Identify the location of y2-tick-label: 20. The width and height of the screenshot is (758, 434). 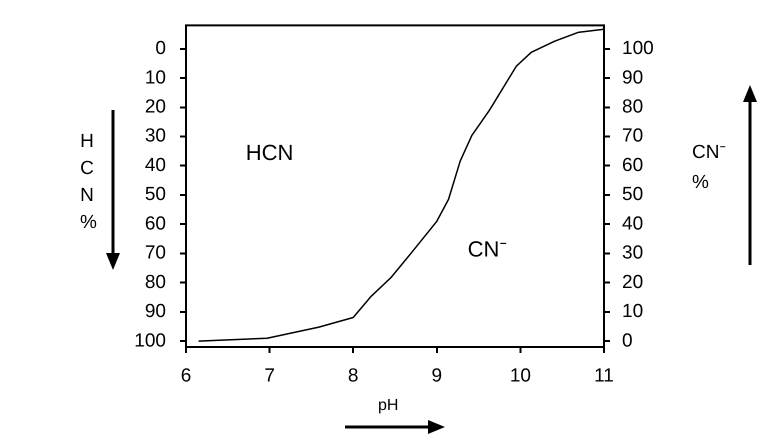
(633, 282).